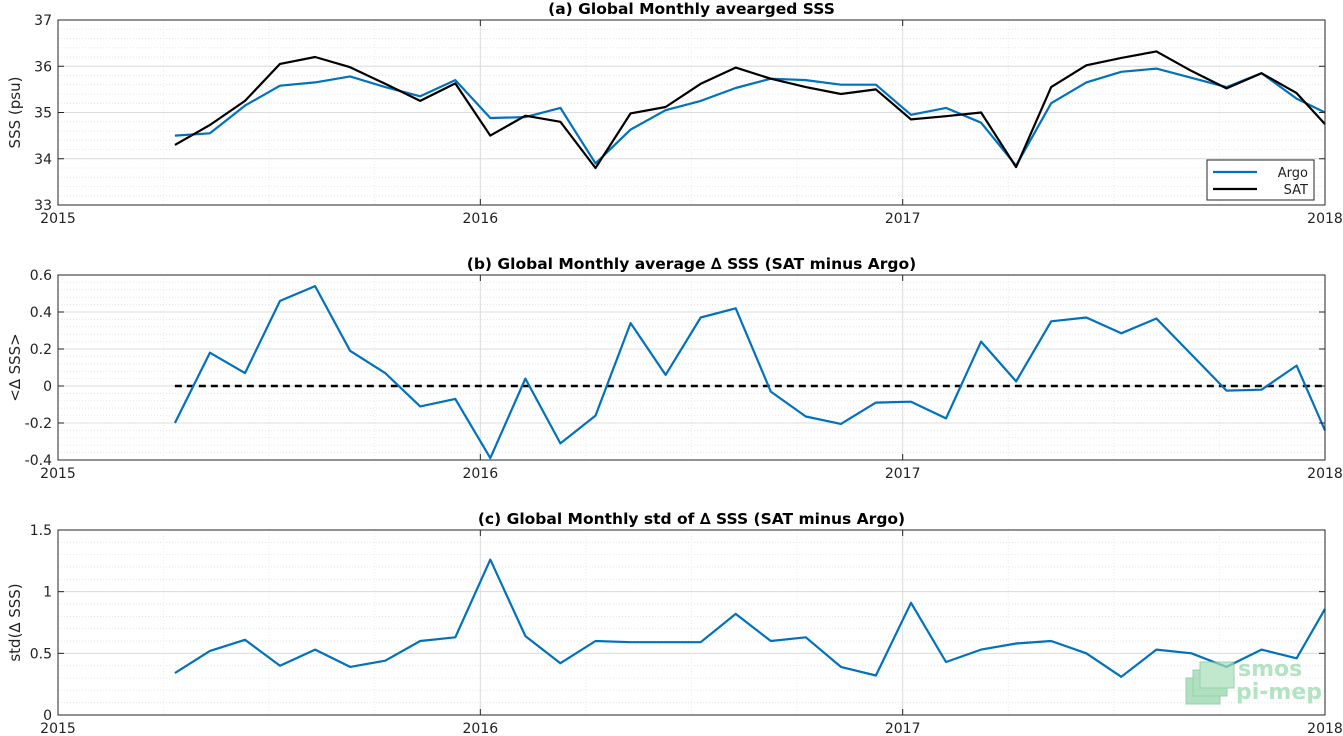 The width and height of the screenshot is (1343, 736). I want to click on logo-block-icon, so click(1217, 675).